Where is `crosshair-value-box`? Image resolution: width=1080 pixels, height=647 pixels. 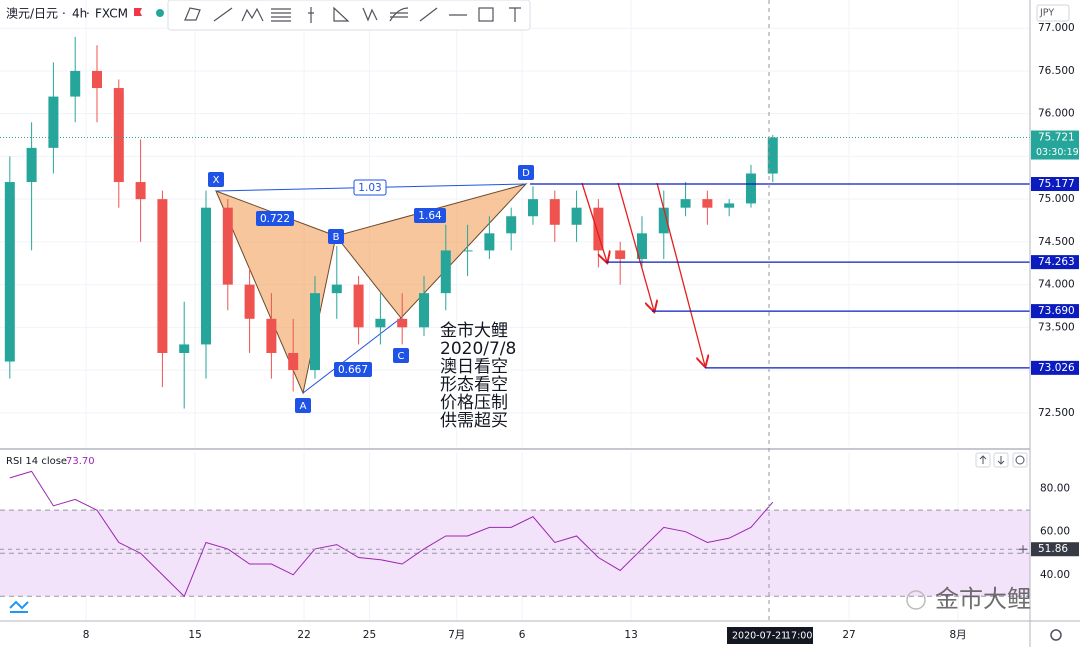 crosshair-value-box is located at coordinates (1055, 549).